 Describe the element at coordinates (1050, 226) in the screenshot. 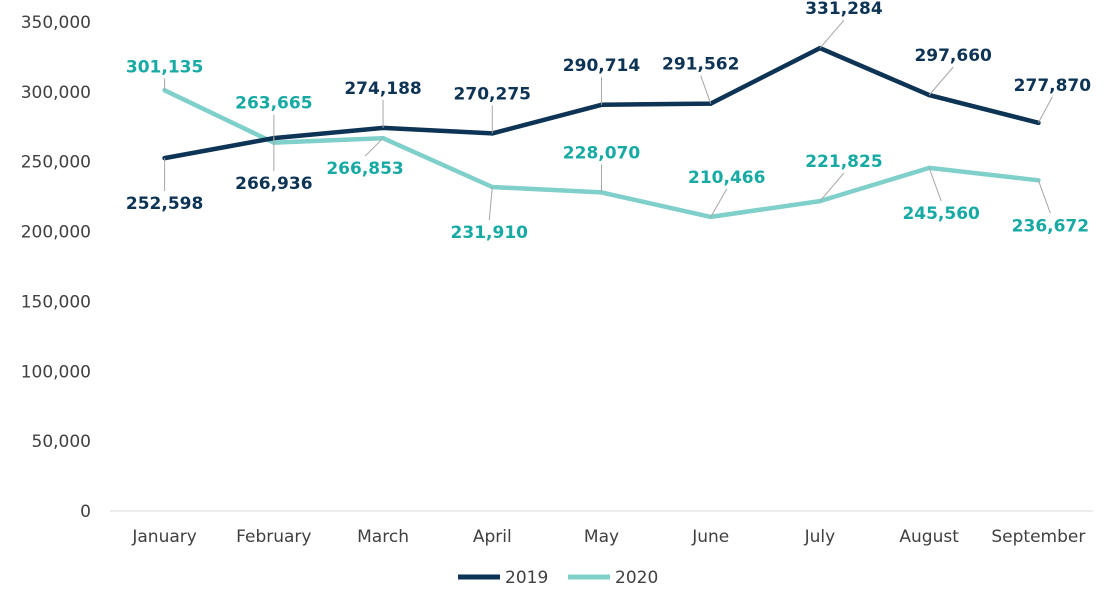

I see `data-label-2020: 236,672` at that location.